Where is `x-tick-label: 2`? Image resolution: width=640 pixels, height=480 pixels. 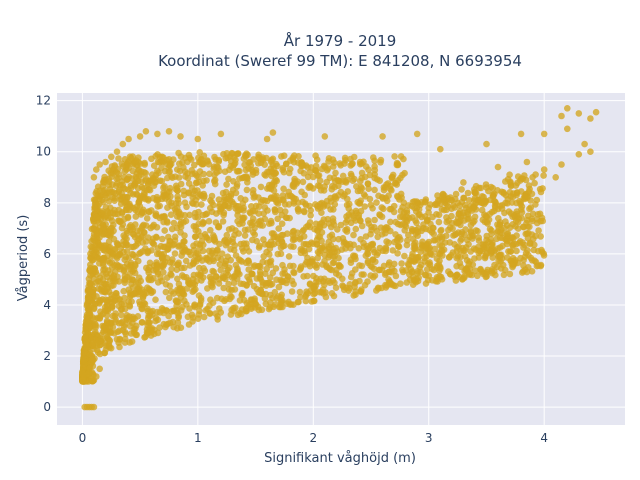 x-tick-label: 2 is located at coordinates (313, 438).